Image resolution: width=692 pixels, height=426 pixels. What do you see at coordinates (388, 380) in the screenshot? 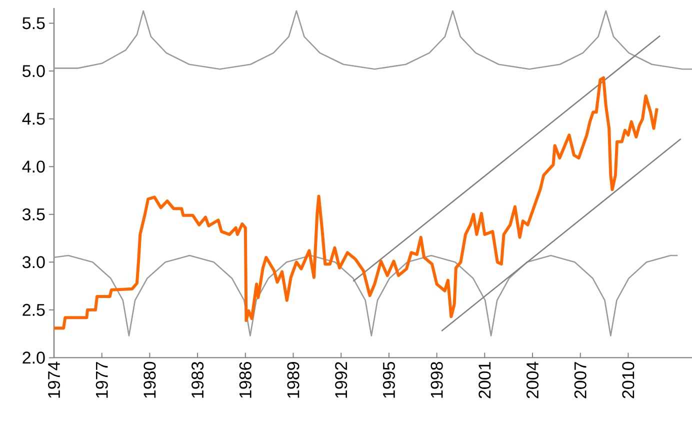
I see `x-tick-label: 1995` at bounding box center [388, 380].